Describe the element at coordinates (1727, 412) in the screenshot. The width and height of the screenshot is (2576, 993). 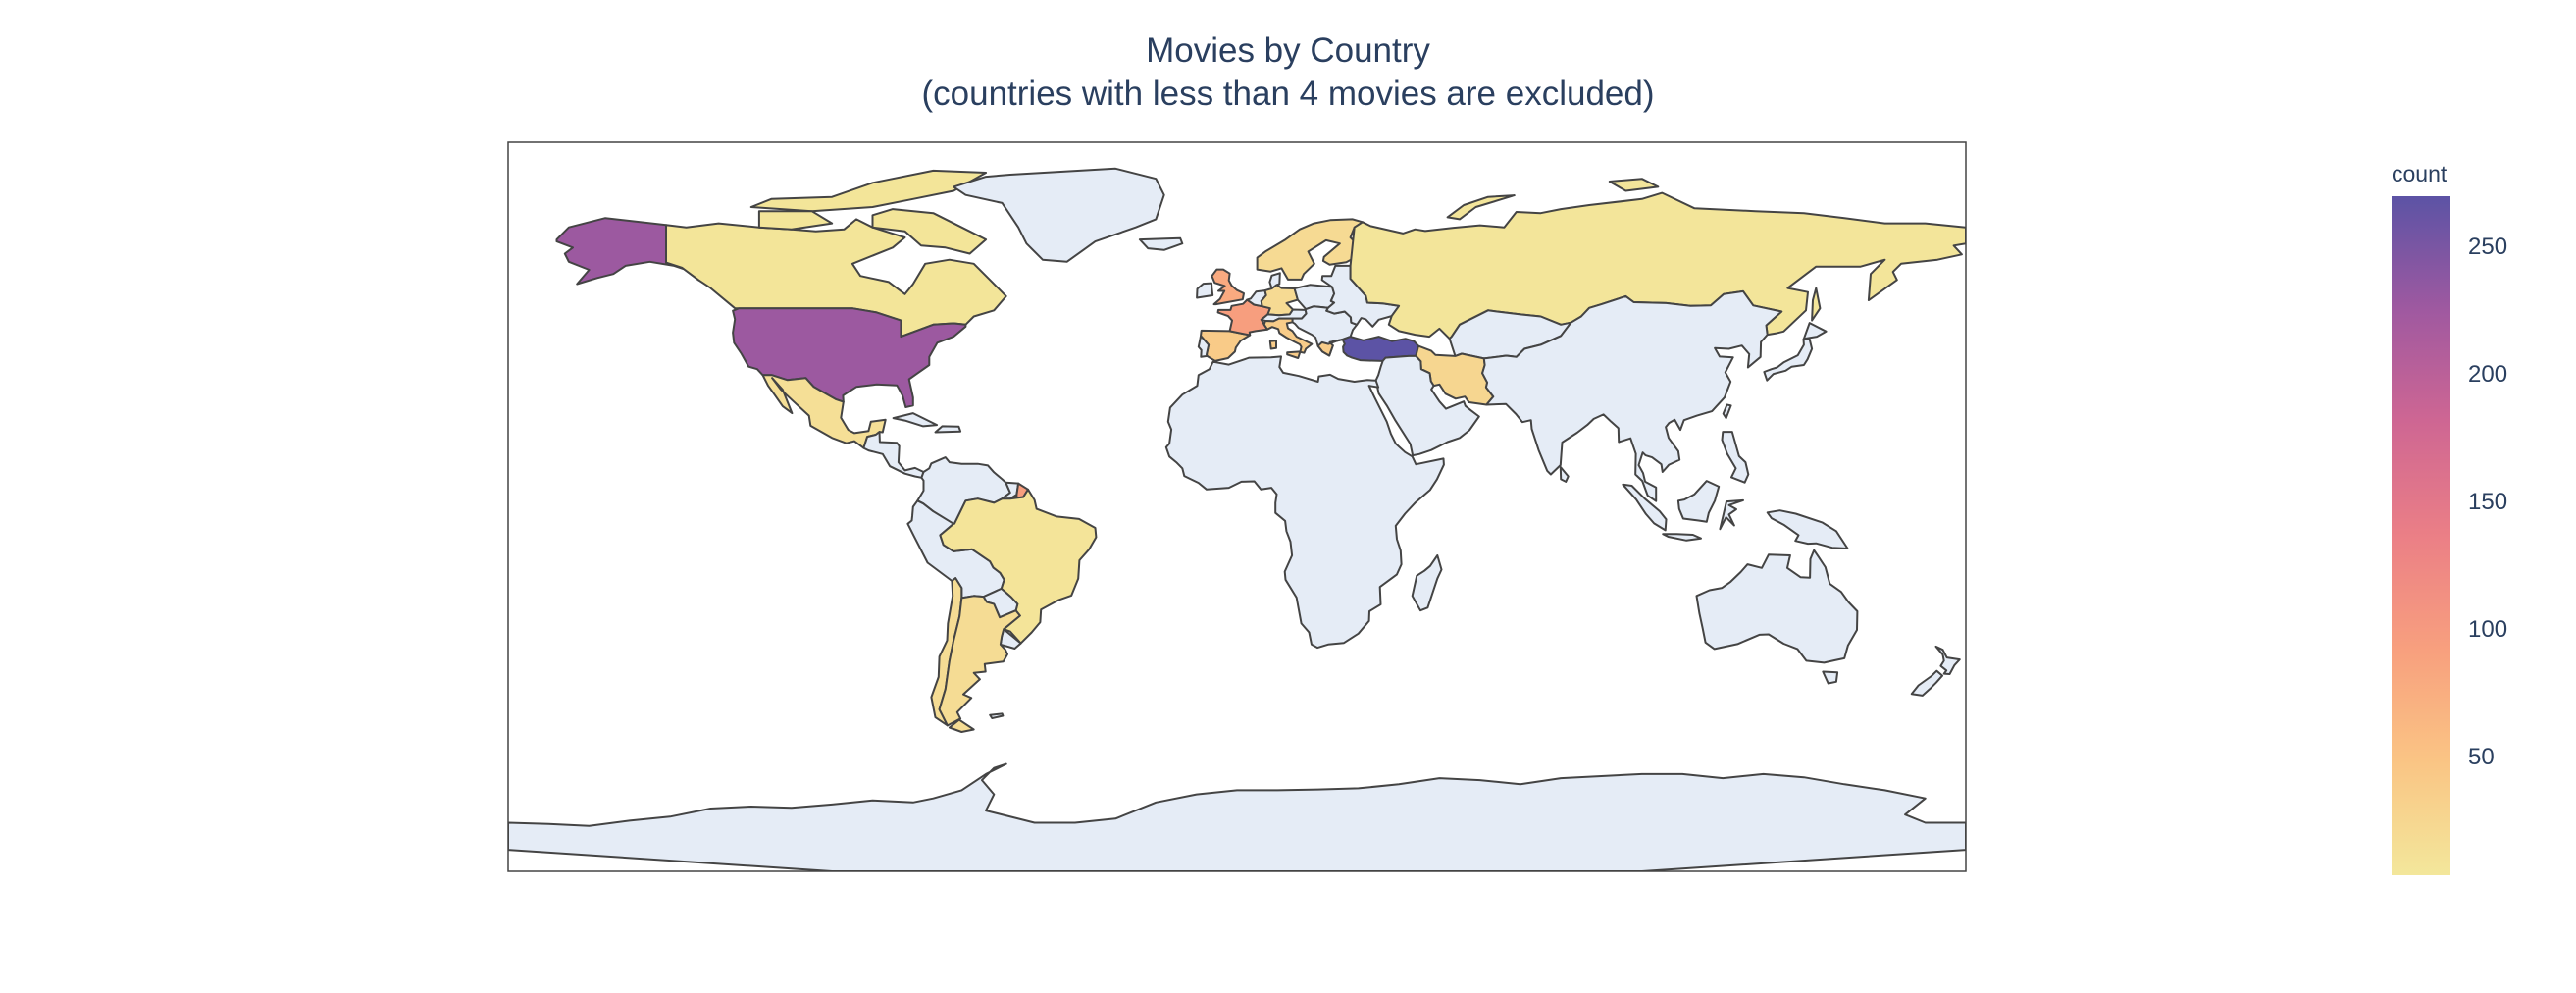
I see `country-taiwan` at that location.